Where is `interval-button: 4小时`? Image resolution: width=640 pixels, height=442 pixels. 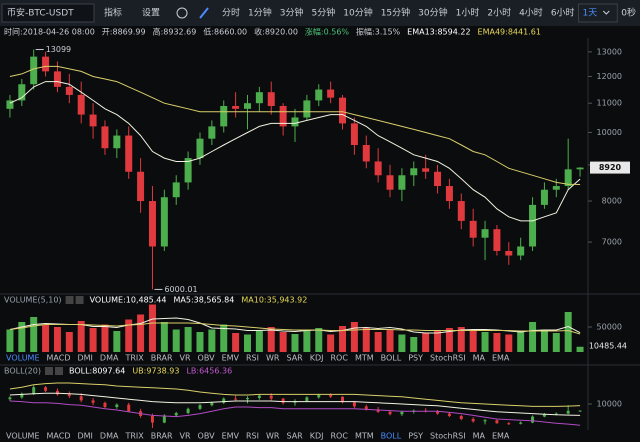
interval-button: 4小时 is located at coordinates (531, 13).